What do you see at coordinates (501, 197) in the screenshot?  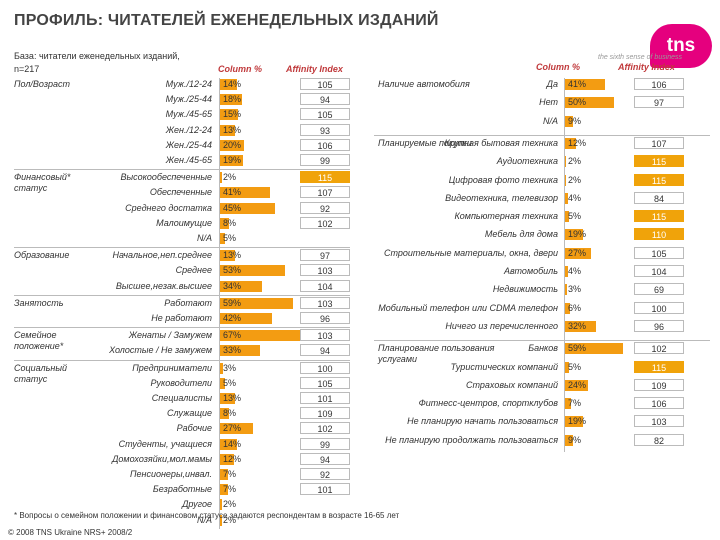 I see `category-label: Видеотехника, телевизор` at bounding box center [501, 197].